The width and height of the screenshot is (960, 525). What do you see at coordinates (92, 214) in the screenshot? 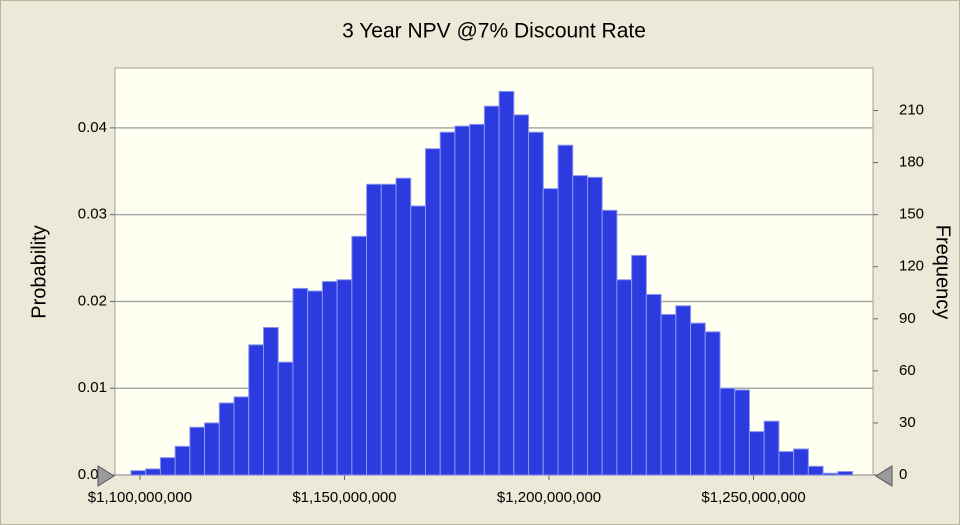
I see `y-tick-label: 0.03` at bounding box center [92, 214].